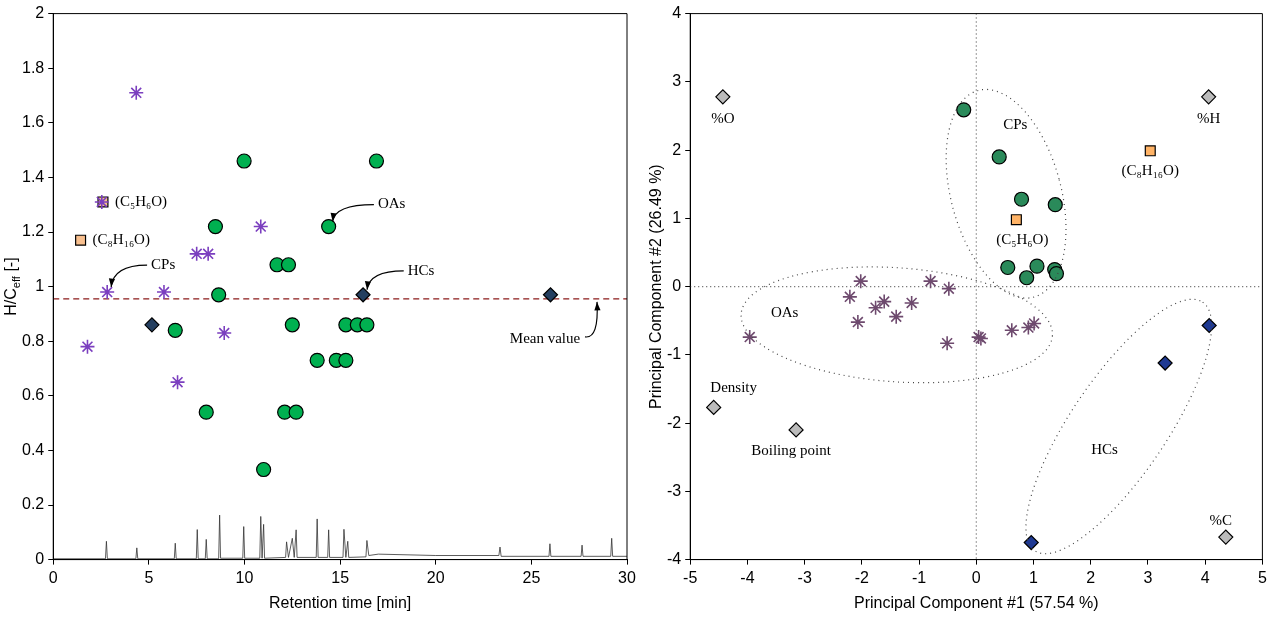 This screenshot has width=1271, height=617. Describe the element at coordinates (340, 577) in the screenshot. I see `x-tick-label: 15` at that location.